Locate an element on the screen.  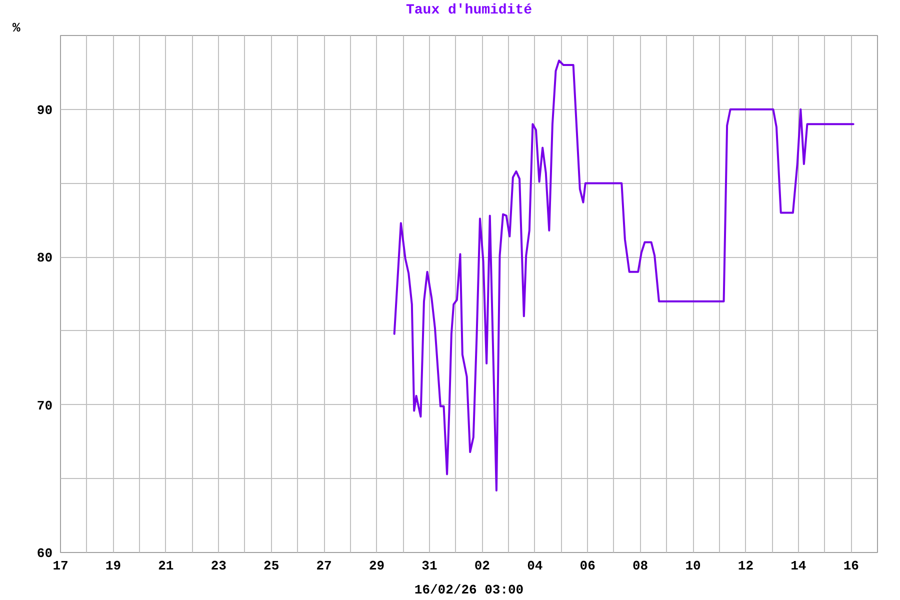
x-tick-label: 06 is located at coordinates (588, 566).